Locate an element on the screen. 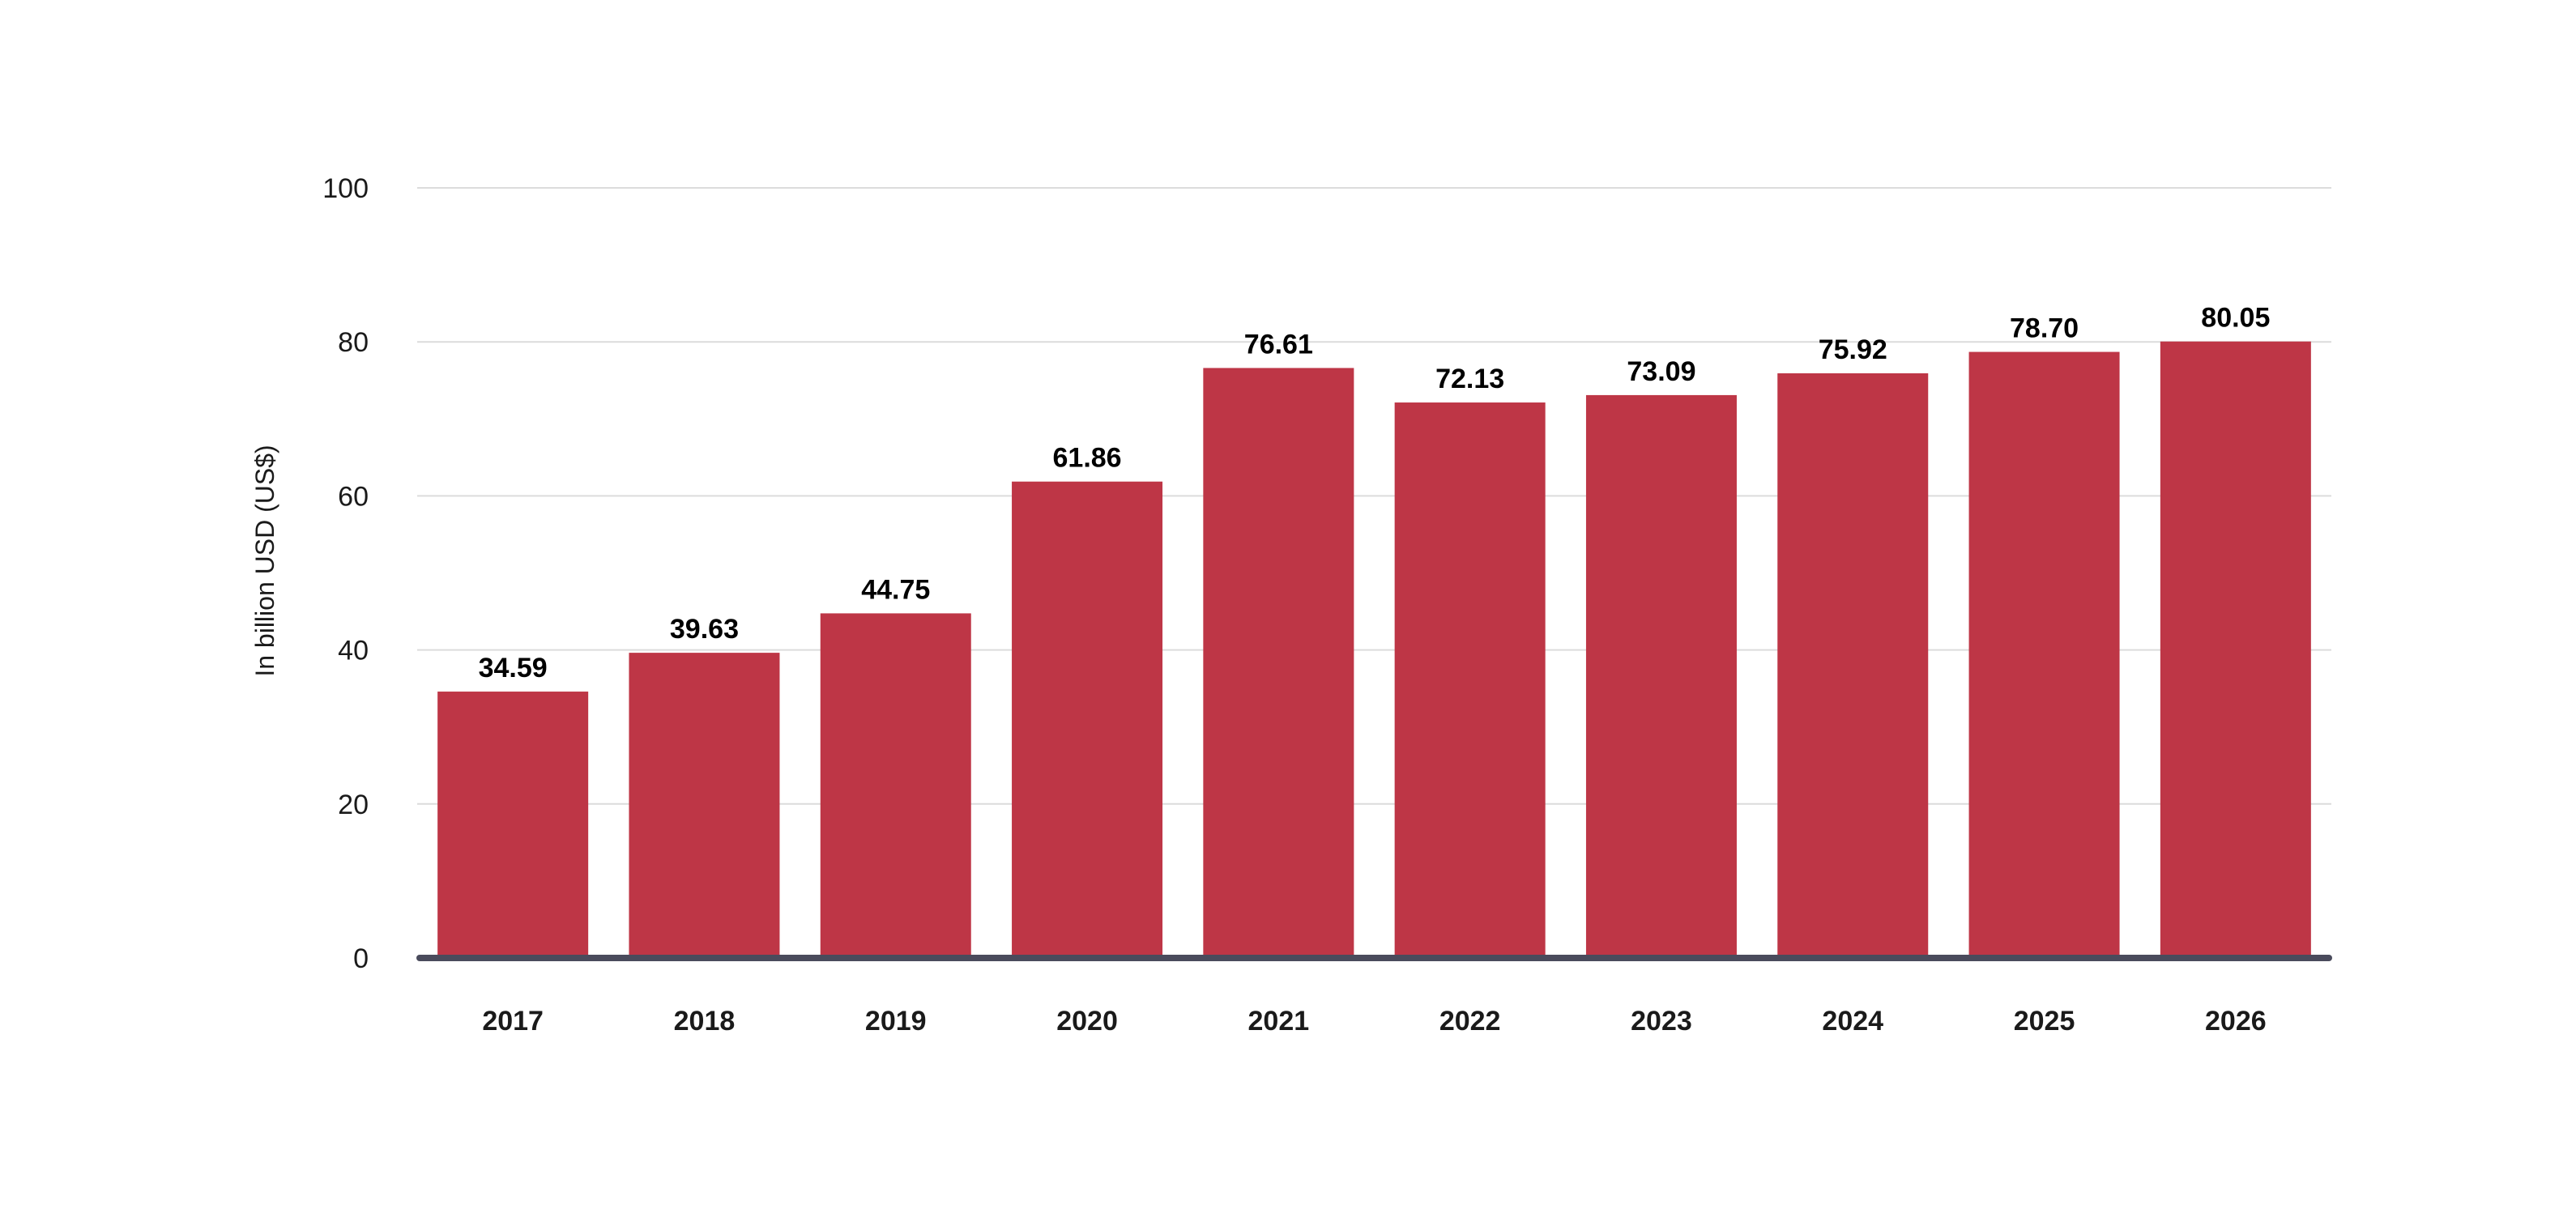  y-tick-label: 0 is located at coordinates (361, 958).